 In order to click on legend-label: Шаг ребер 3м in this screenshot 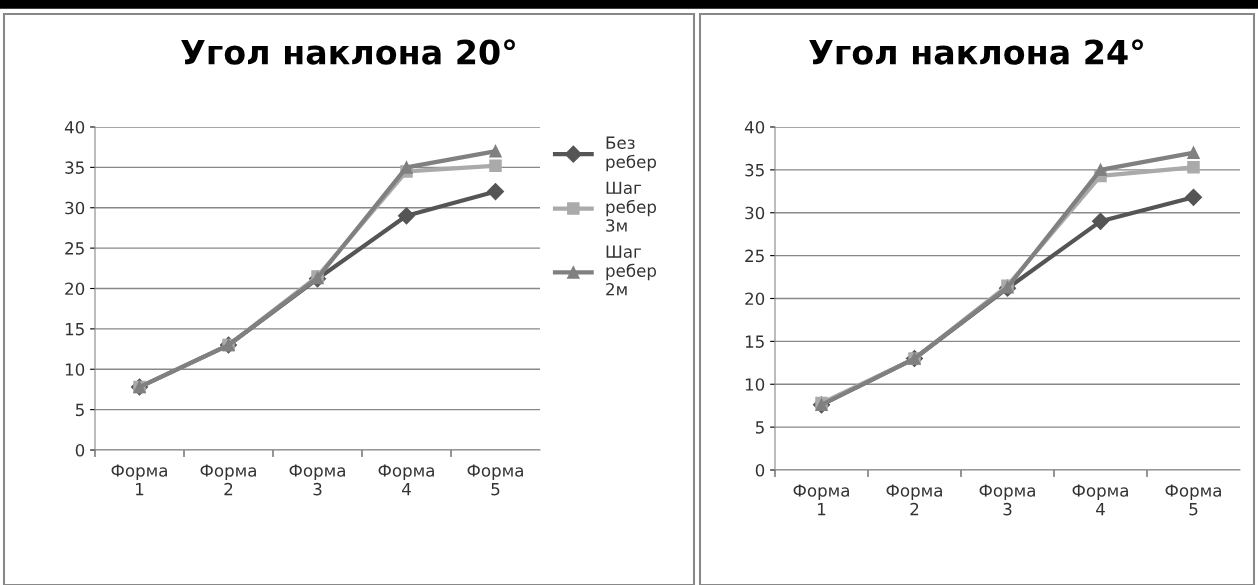, I will do `click(631, 206)`.